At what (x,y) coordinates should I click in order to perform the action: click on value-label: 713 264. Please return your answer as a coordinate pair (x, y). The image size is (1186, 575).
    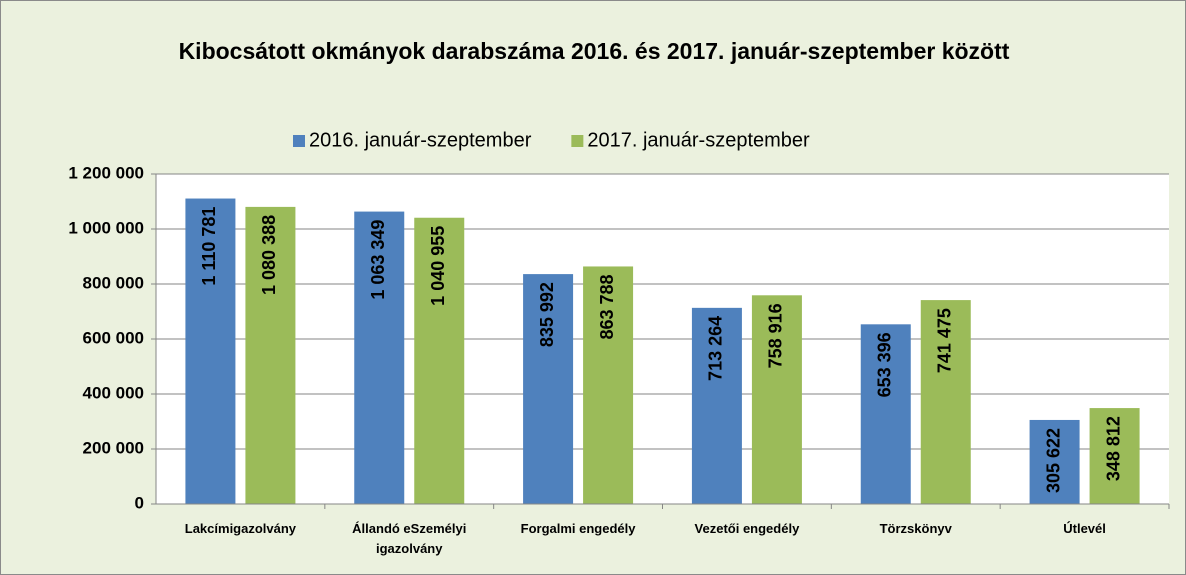
    Looking at the image, I should click on (716, 348).